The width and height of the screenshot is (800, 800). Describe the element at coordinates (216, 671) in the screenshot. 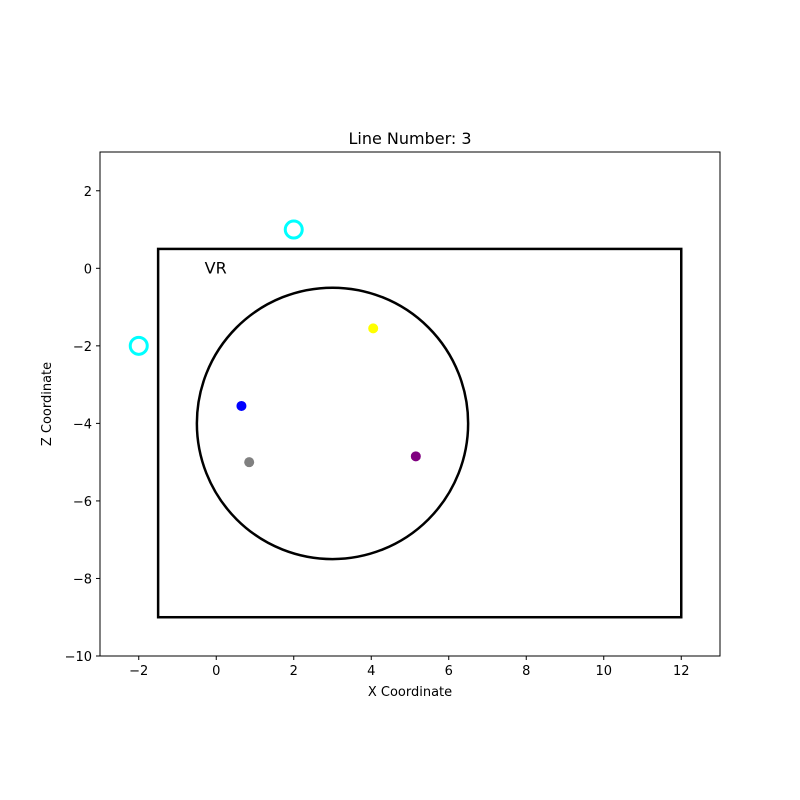

I see `x-tick-label: 0` at that location.